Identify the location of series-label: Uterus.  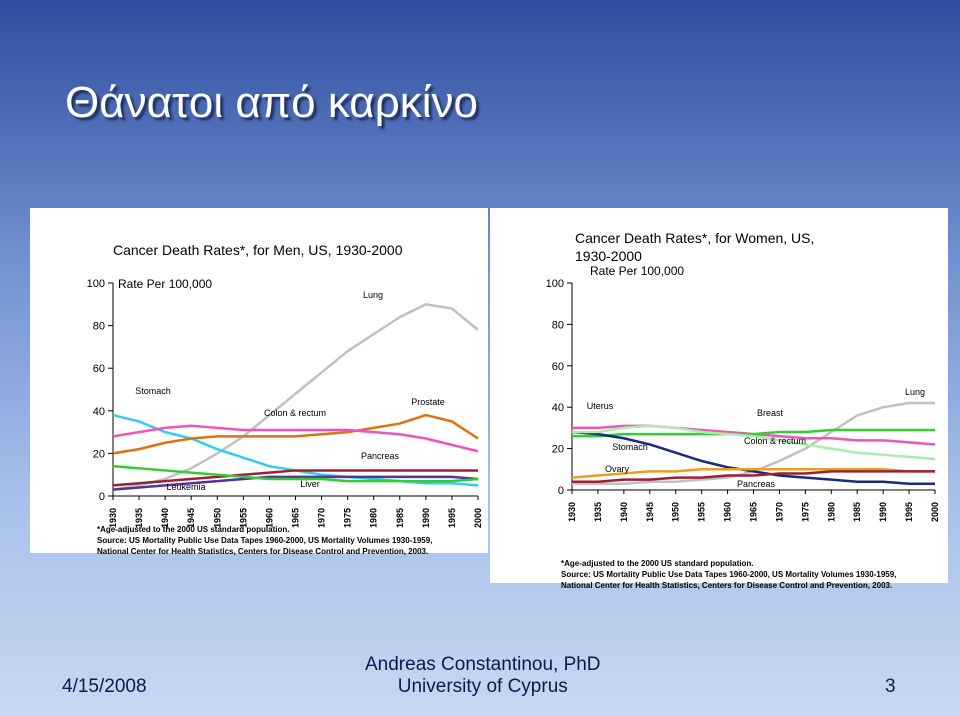
(600, 406).